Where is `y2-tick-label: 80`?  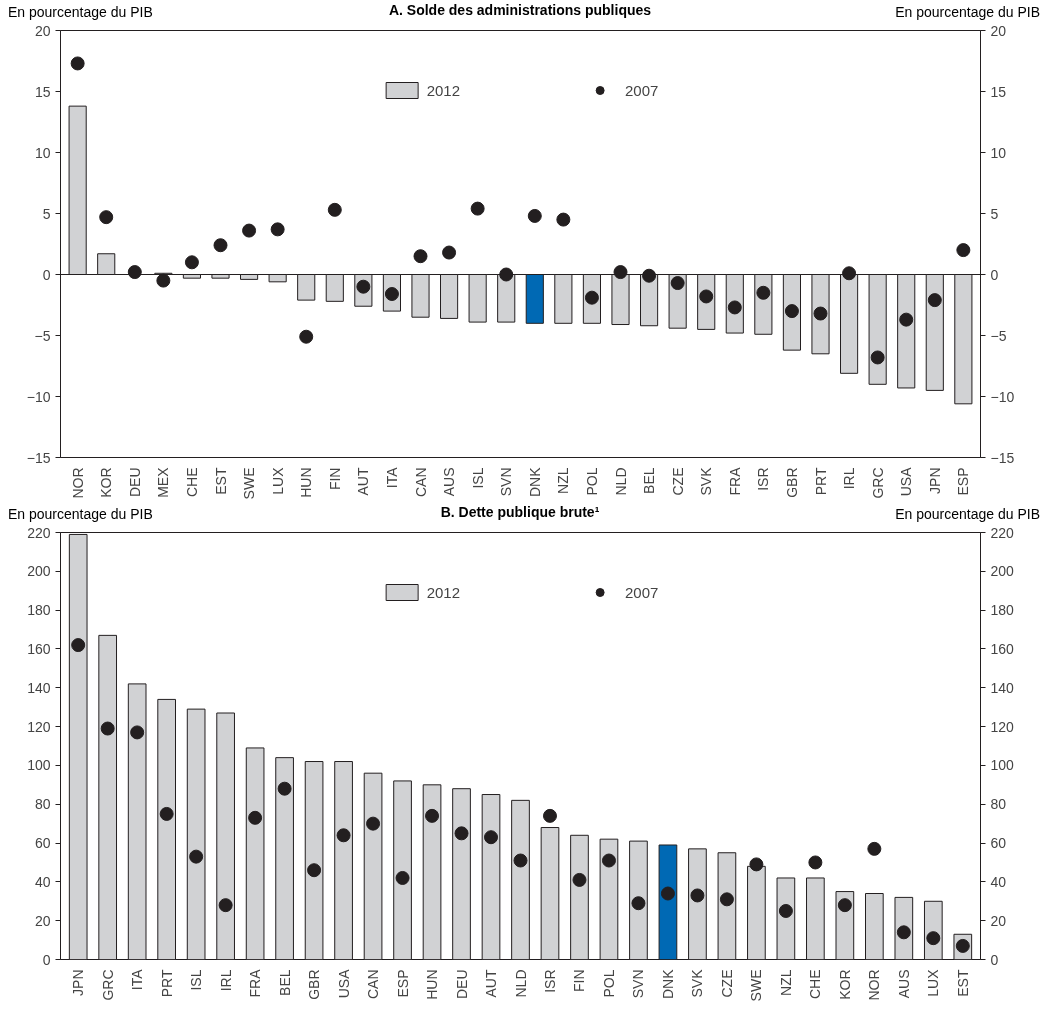 y2-tick-label: 80 is located at coordinates (998, 804).